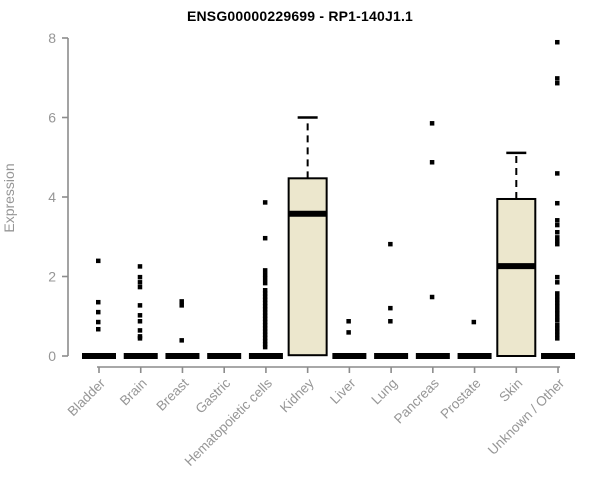  Describe the element at coordinates (87, 397) in the screenshot. I see `x-tick-label: Bladder` at that location.